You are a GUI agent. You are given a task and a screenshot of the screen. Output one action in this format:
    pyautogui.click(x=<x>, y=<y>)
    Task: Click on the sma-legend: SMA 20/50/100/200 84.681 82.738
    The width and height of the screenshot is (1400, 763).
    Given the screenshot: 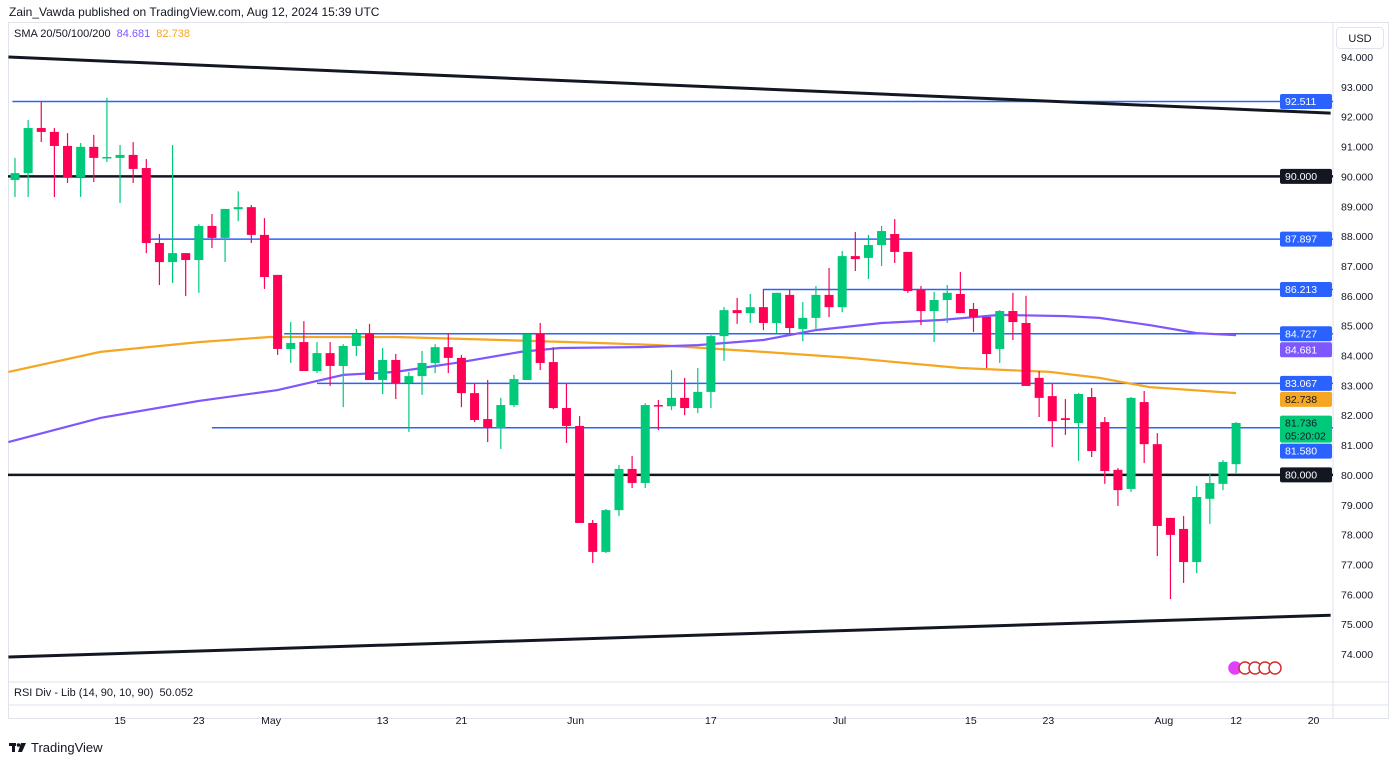 What is the action you would take?
    pyautogui.click(x=102, y=34)
    